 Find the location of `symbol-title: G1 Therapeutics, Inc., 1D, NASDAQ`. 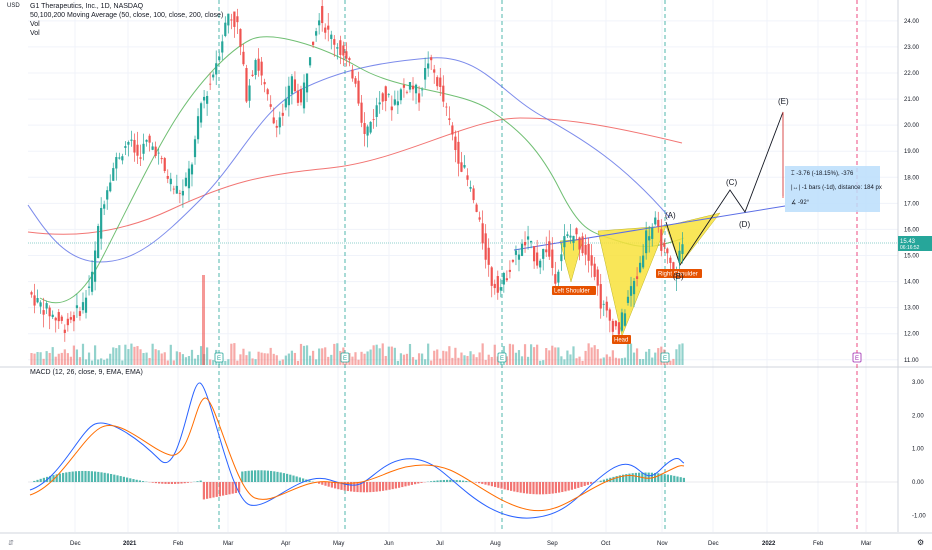

symbol-title: G1 Therapeutics, Inc., 1D, NASDAQ is located at coordinates (87, 6).